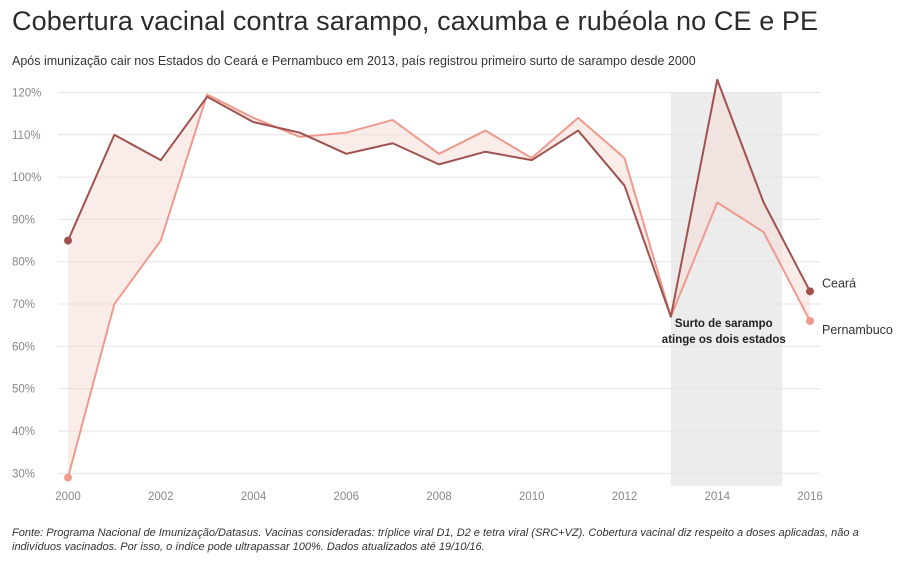 The width and height of the screenshot is (905, 567). What do you see at coordinates (23, 390) in the screenshot?
I see `y-tick-label: 50%` at bounding box center [23, 390].